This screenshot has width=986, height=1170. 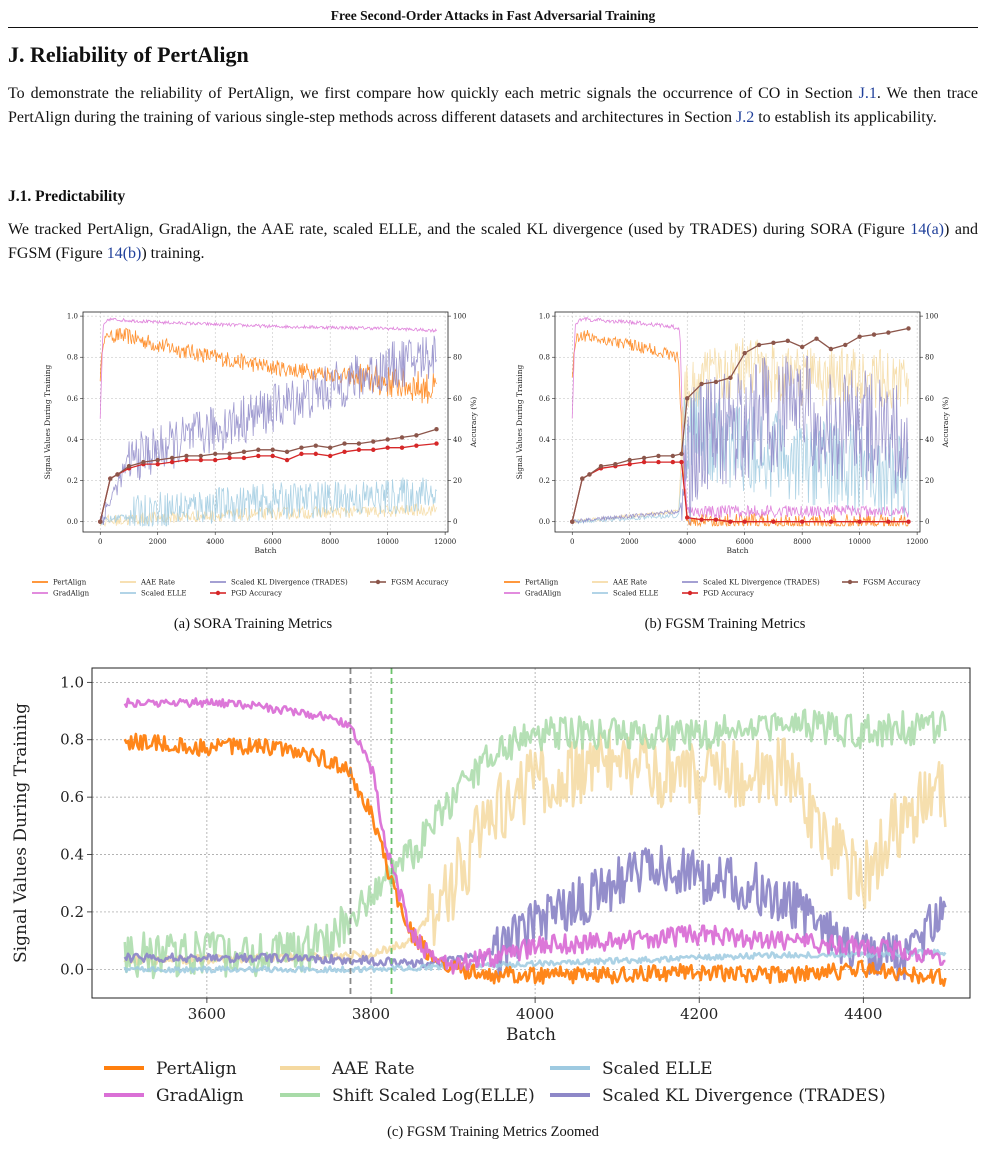 What do you see at coordinates (493, 1132) in the screenshot?
I see `figure-c-caption: (c) FGSM Training Metrics Zoomed` at bounding box center [493, 1132].